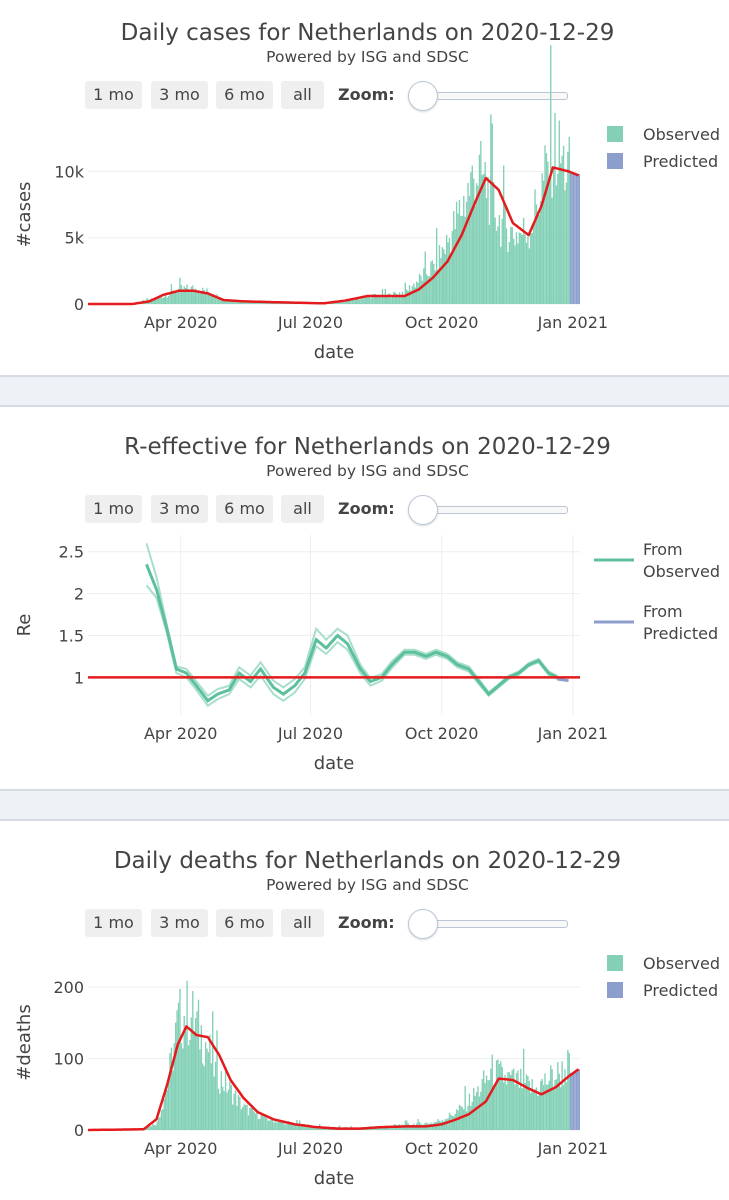  I want to click on legend-label-predicted: Predicted, so click(680, 990).